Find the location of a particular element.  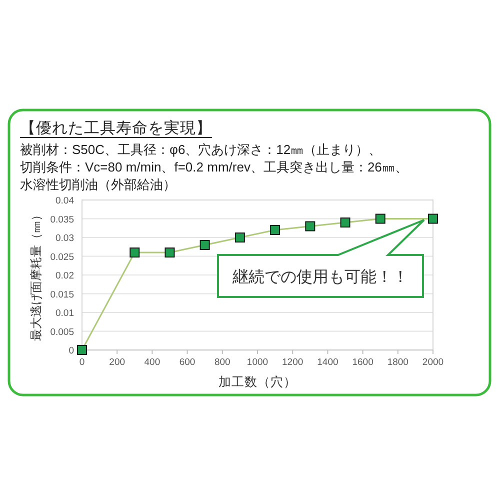

y-tick-label: 0.005 is located at coordinates (62, 332).